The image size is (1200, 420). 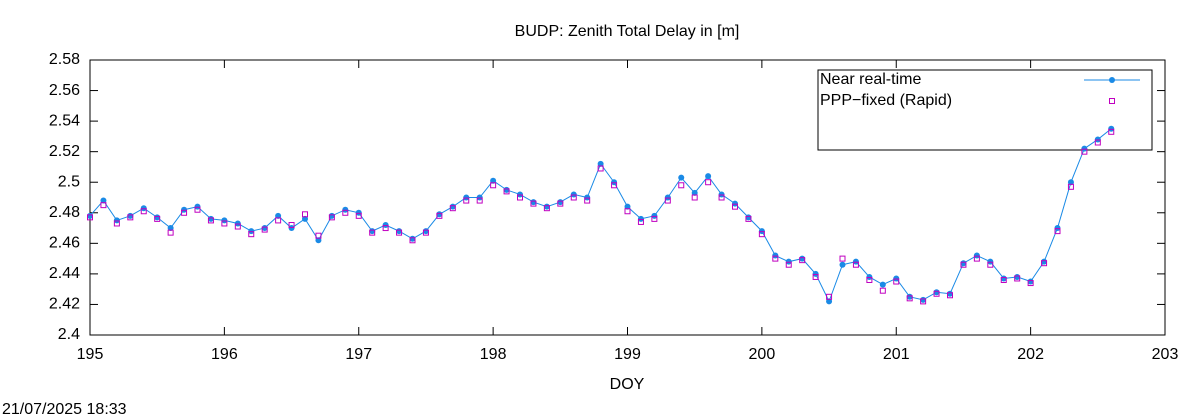 What do you see at coordinates (64, 304) in the screenshot?
I see `y-tick-label: 2.42` at bounding box center [64, 304].